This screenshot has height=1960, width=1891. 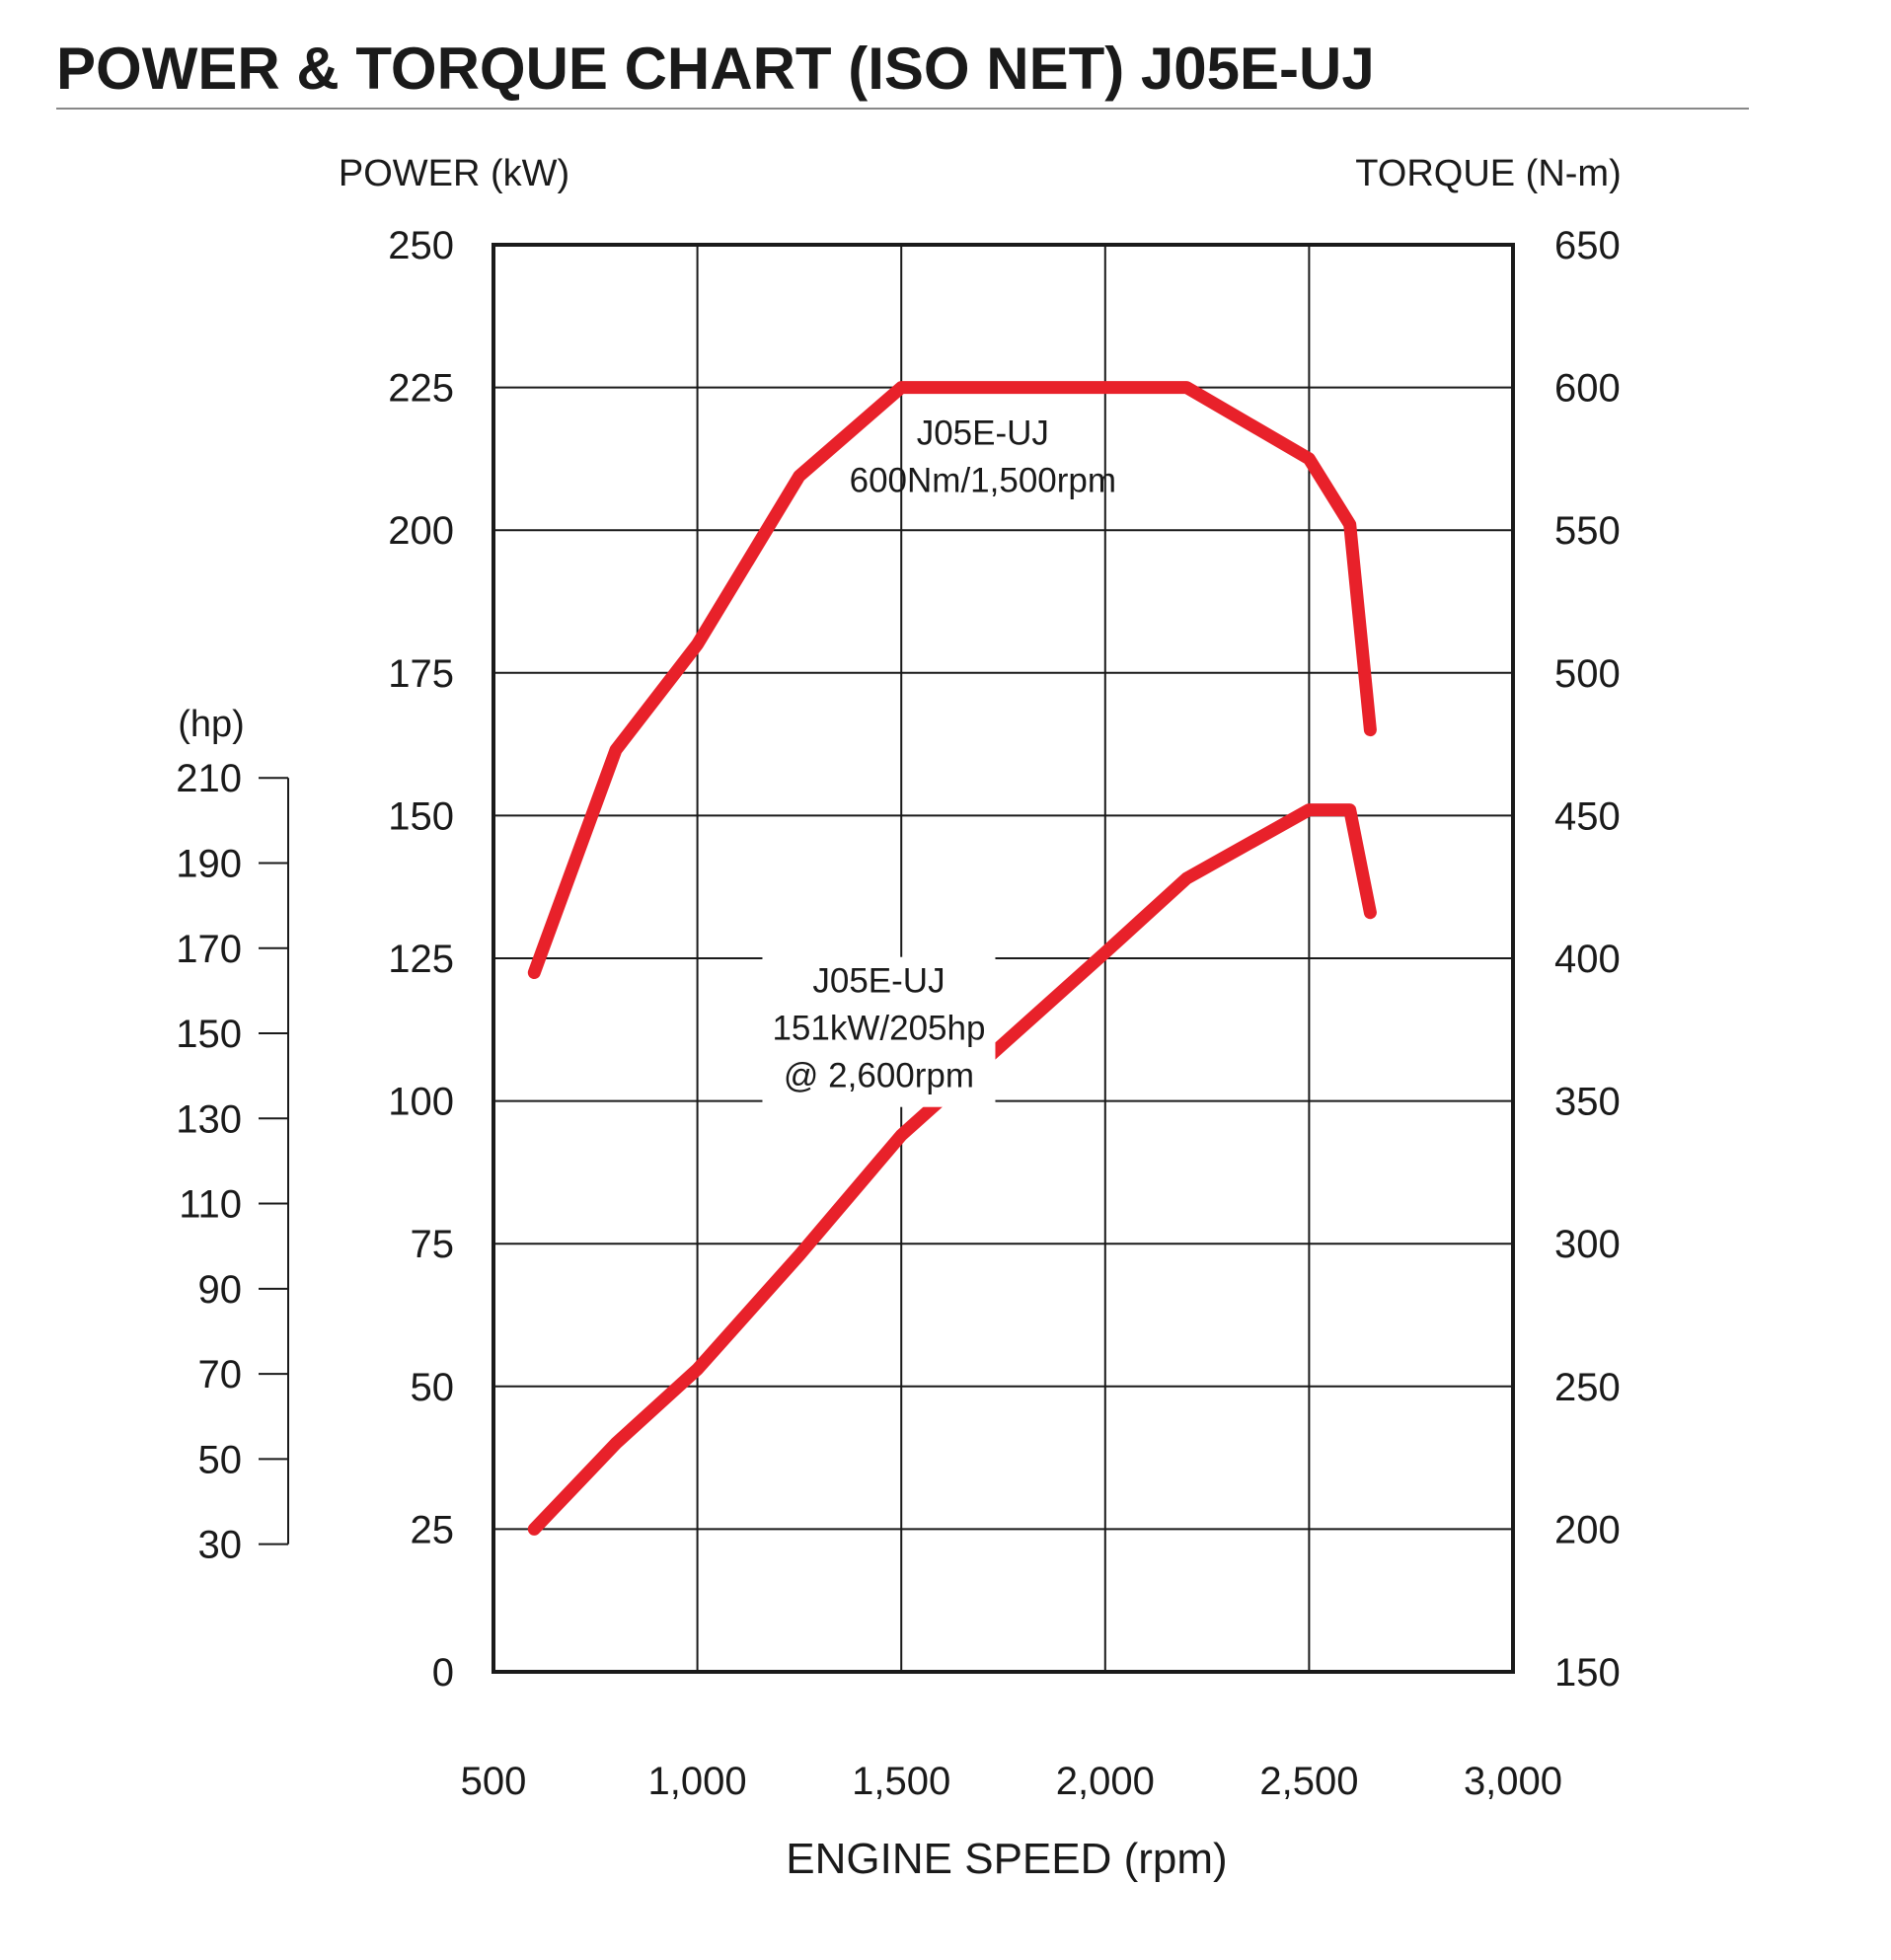 I want to click on hp-tick-label: 130, so click(x=209, y=1119).